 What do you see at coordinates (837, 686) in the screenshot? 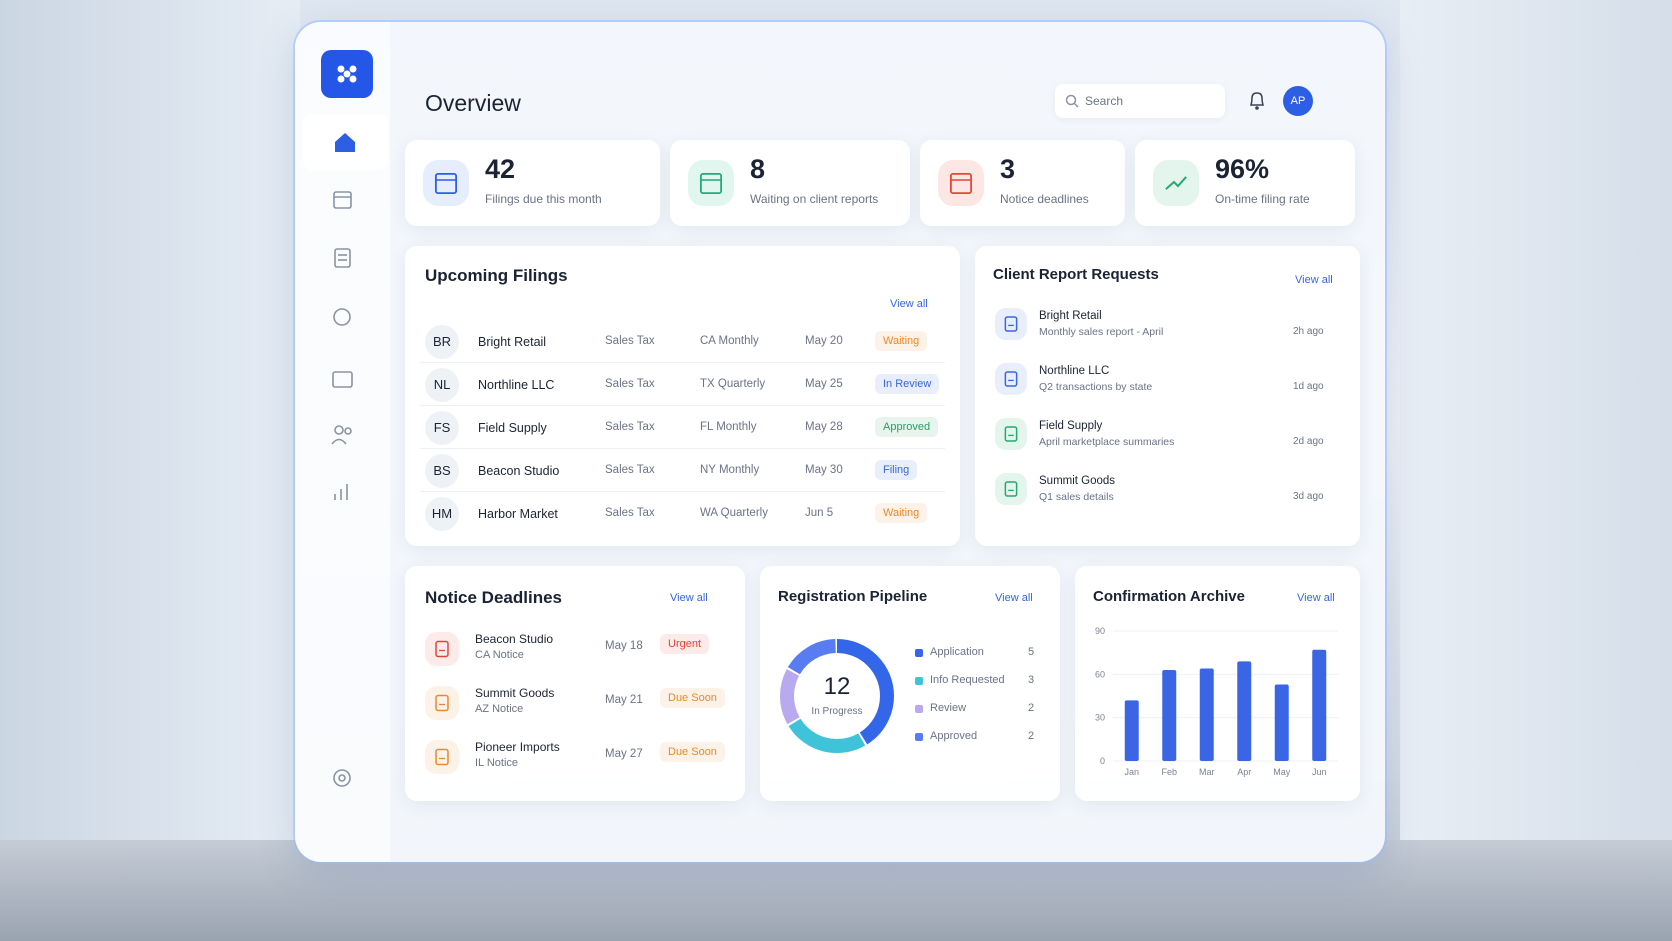
I see `donut-center-value: 12` at bounding box center [837, 686].